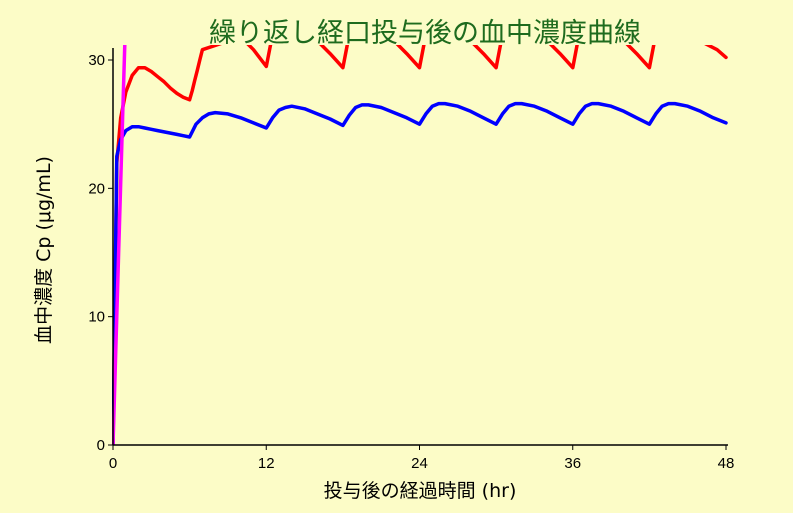 The width and height of the screenshot is (793, 513). What do you see at coordinates (419, 463) in the screenshot?
I see `x-tick-label: 24` at bounding box center [419, 463].